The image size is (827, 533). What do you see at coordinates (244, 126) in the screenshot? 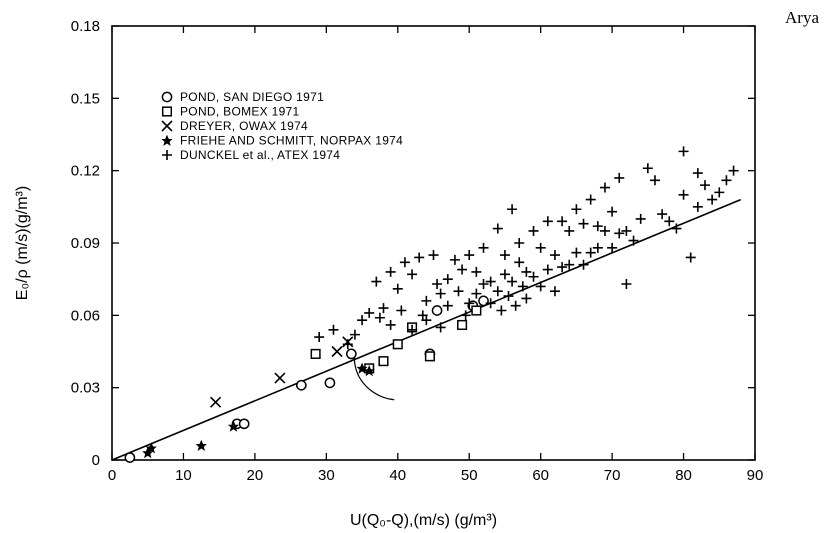
I see `legend-label: DREYER, OWAX 1974` at bounding box center [244, 126].